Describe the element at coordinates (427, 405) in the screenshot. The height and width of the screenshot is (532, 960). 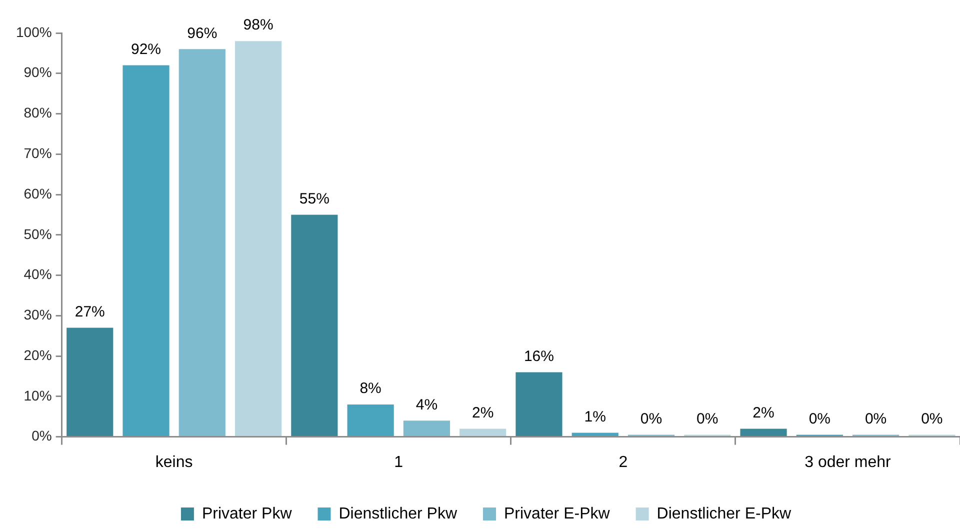
I see `data-label: 4%` at that location.